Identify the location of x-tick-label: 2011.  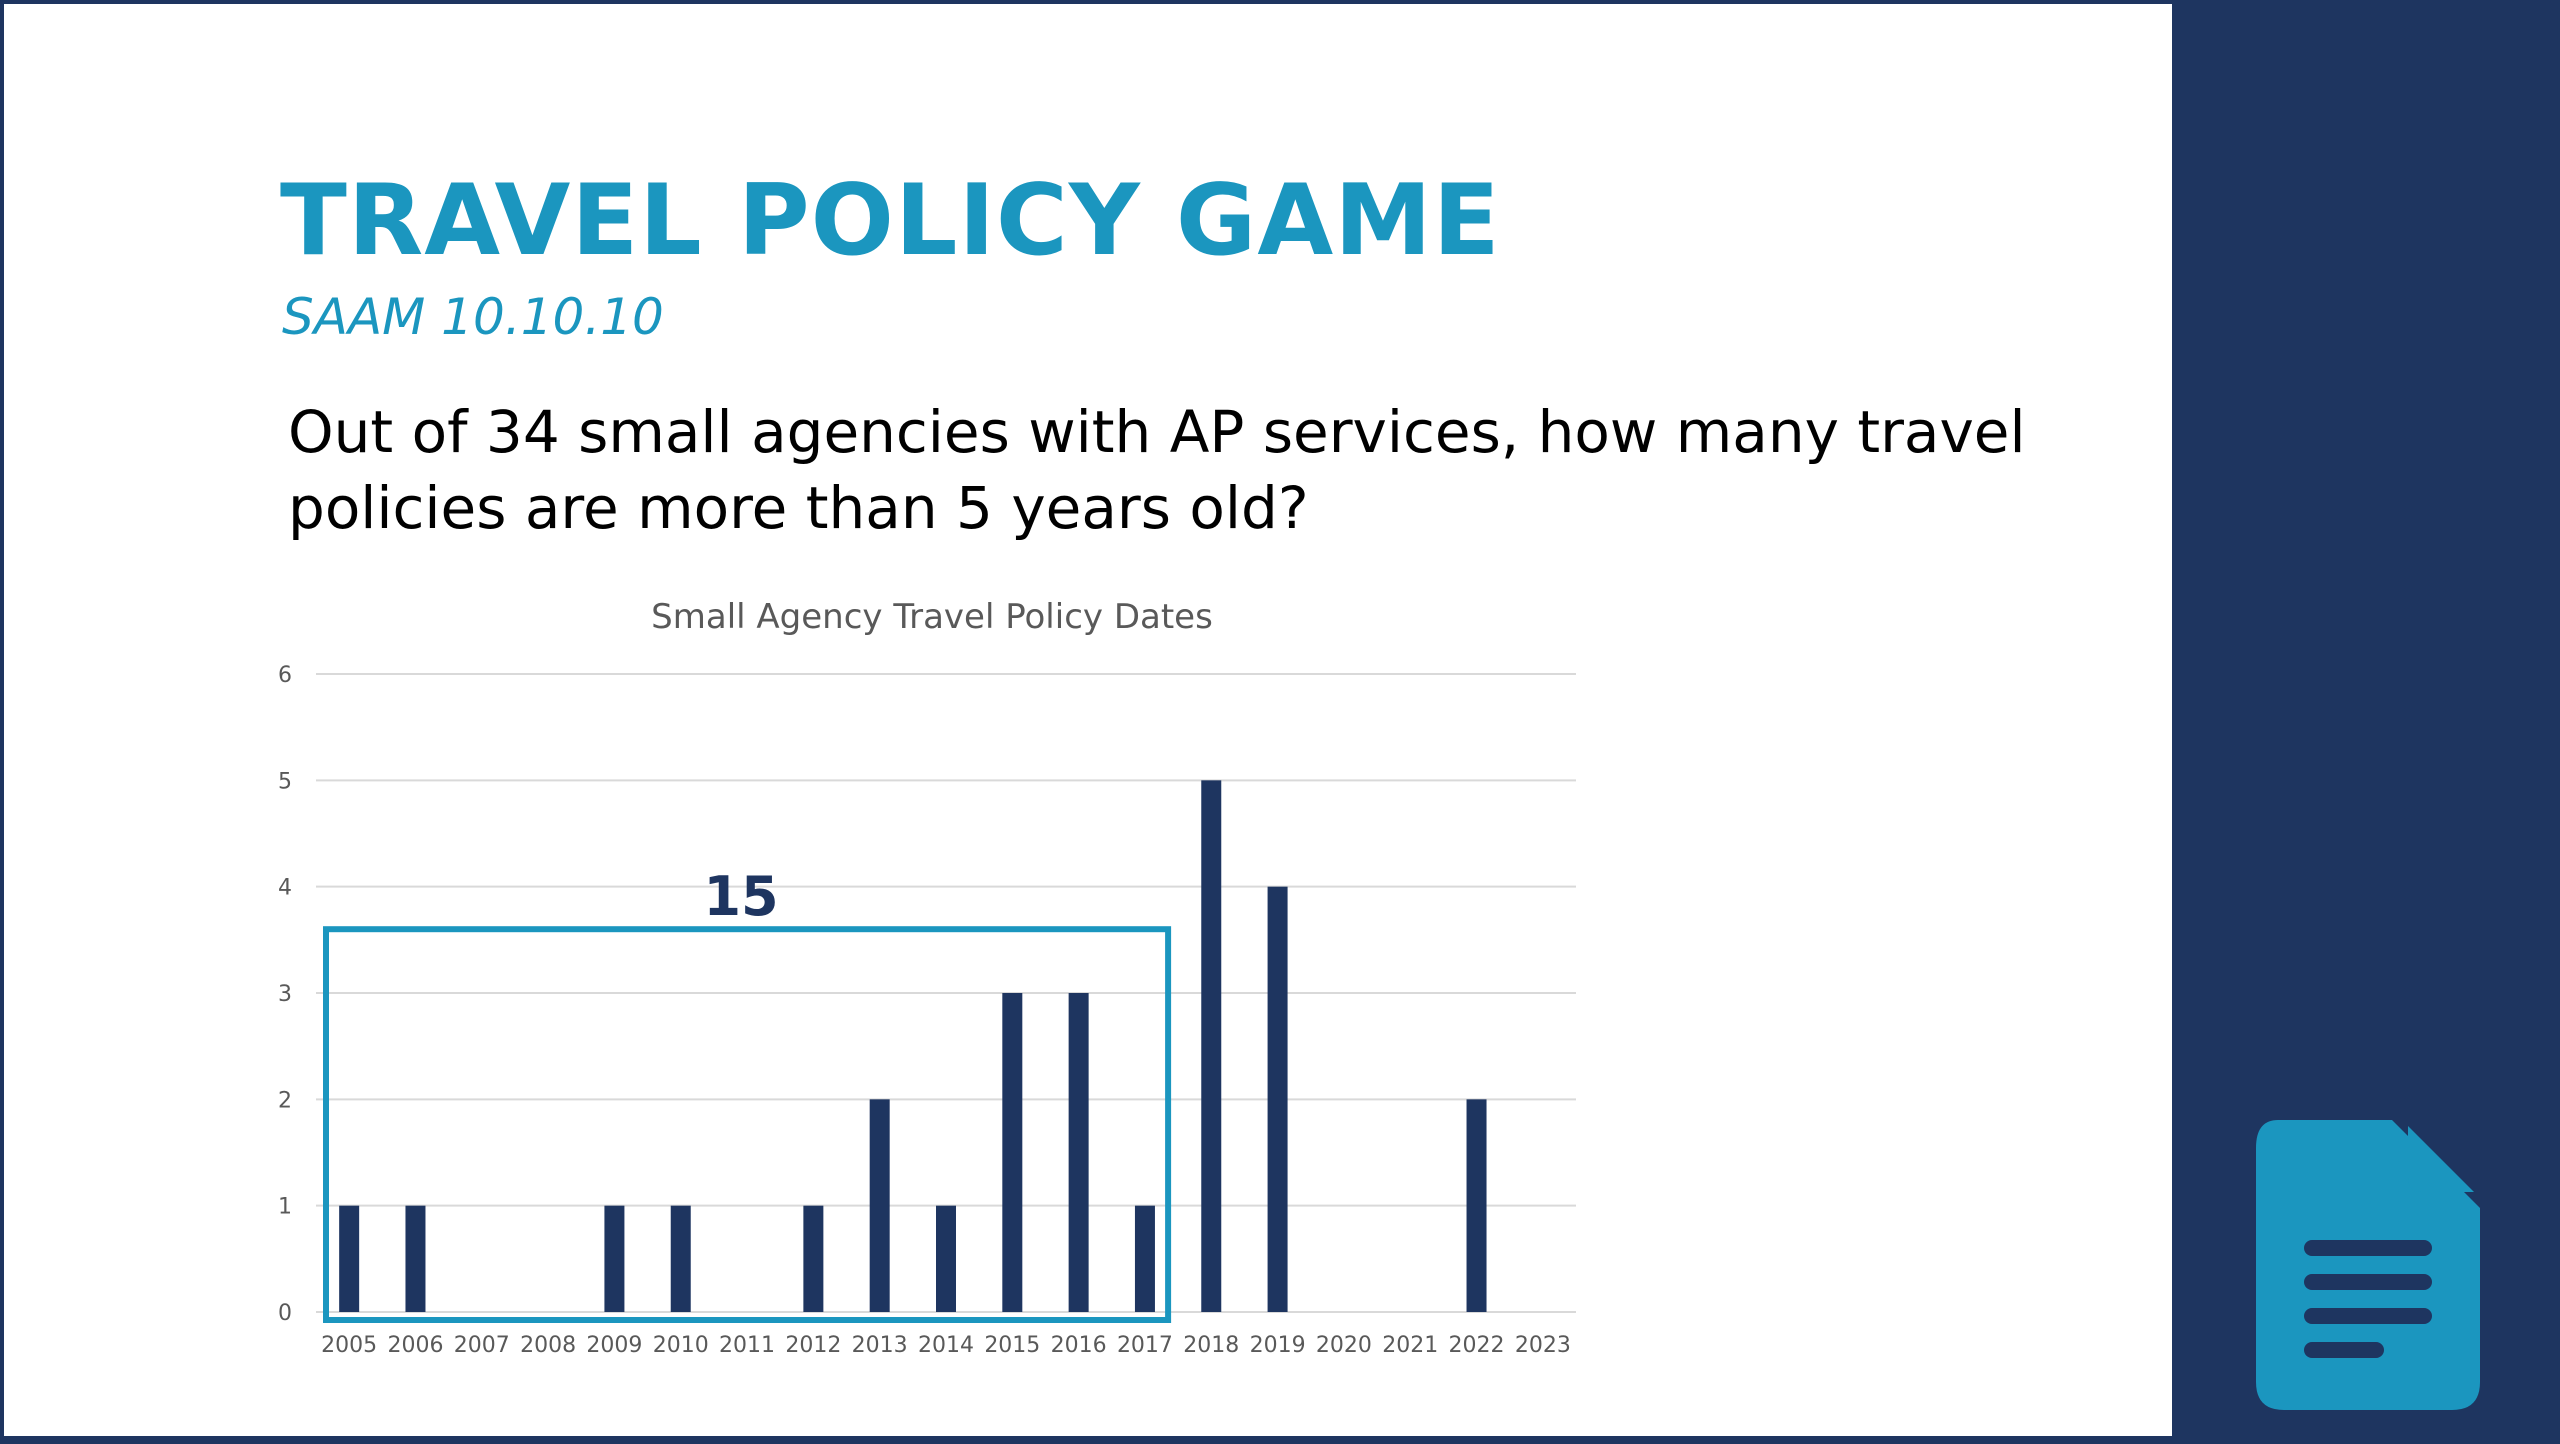
(747, 1345).